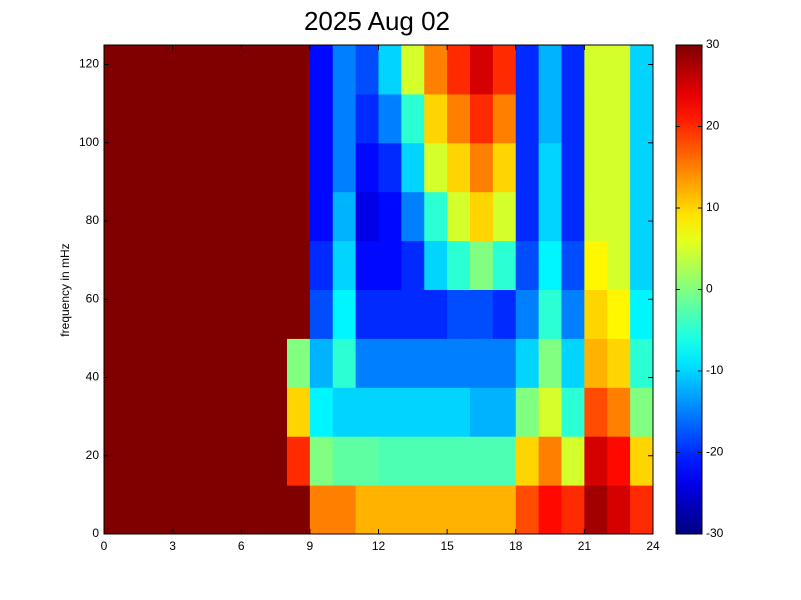 The width and height of the screenshot is (801, 600). I want to click on y-tick-label: 60, so click(93, 298).